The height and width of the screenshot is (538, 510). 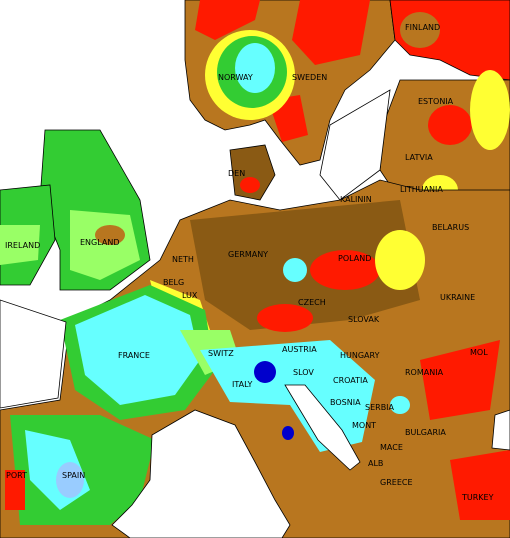 What do you see at coordinates (221, 353) in the screenshot?
I see `country-label: SWITZ` at bounding box center [221, 353].